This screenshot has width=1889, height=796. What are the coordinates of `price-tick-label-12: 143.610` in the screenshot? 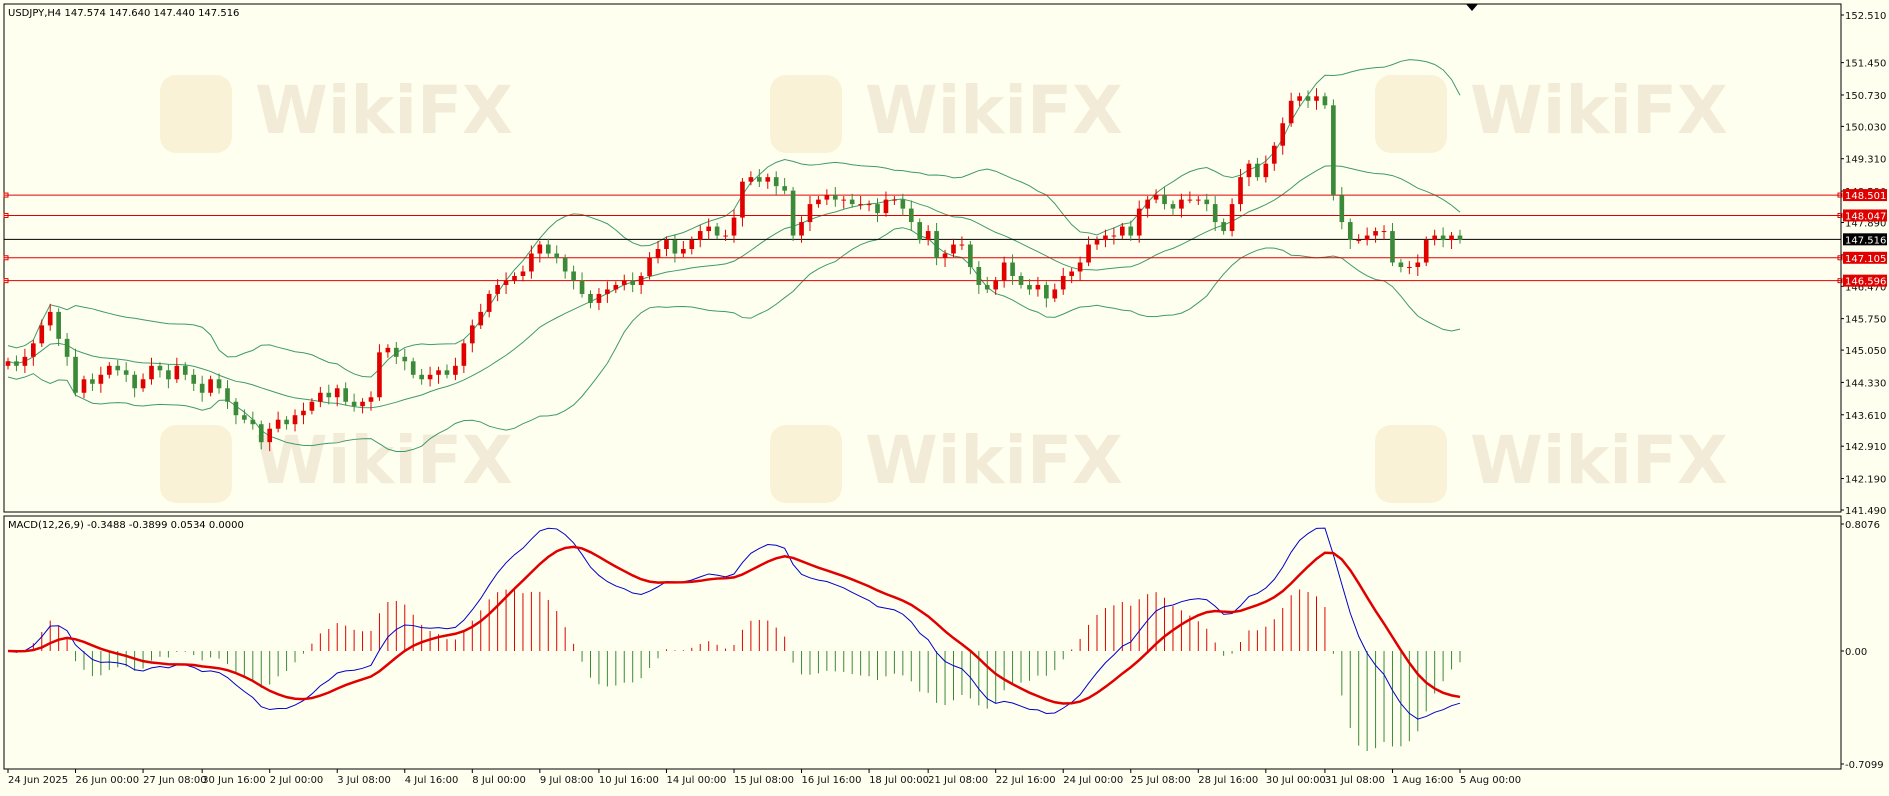 It's located at (1865, 416).